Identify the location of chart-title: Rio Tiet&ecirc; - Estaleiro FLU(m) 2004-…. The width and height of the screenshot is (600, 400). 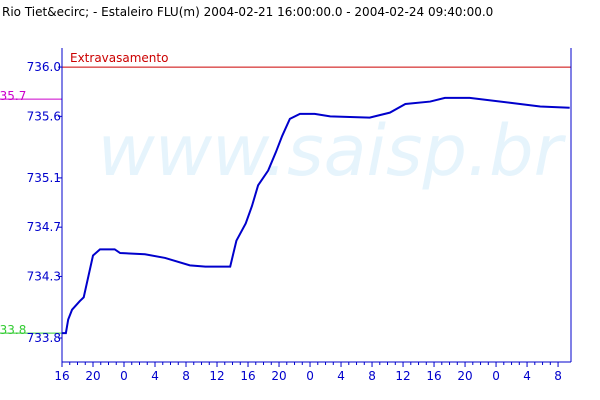
(247, 12).